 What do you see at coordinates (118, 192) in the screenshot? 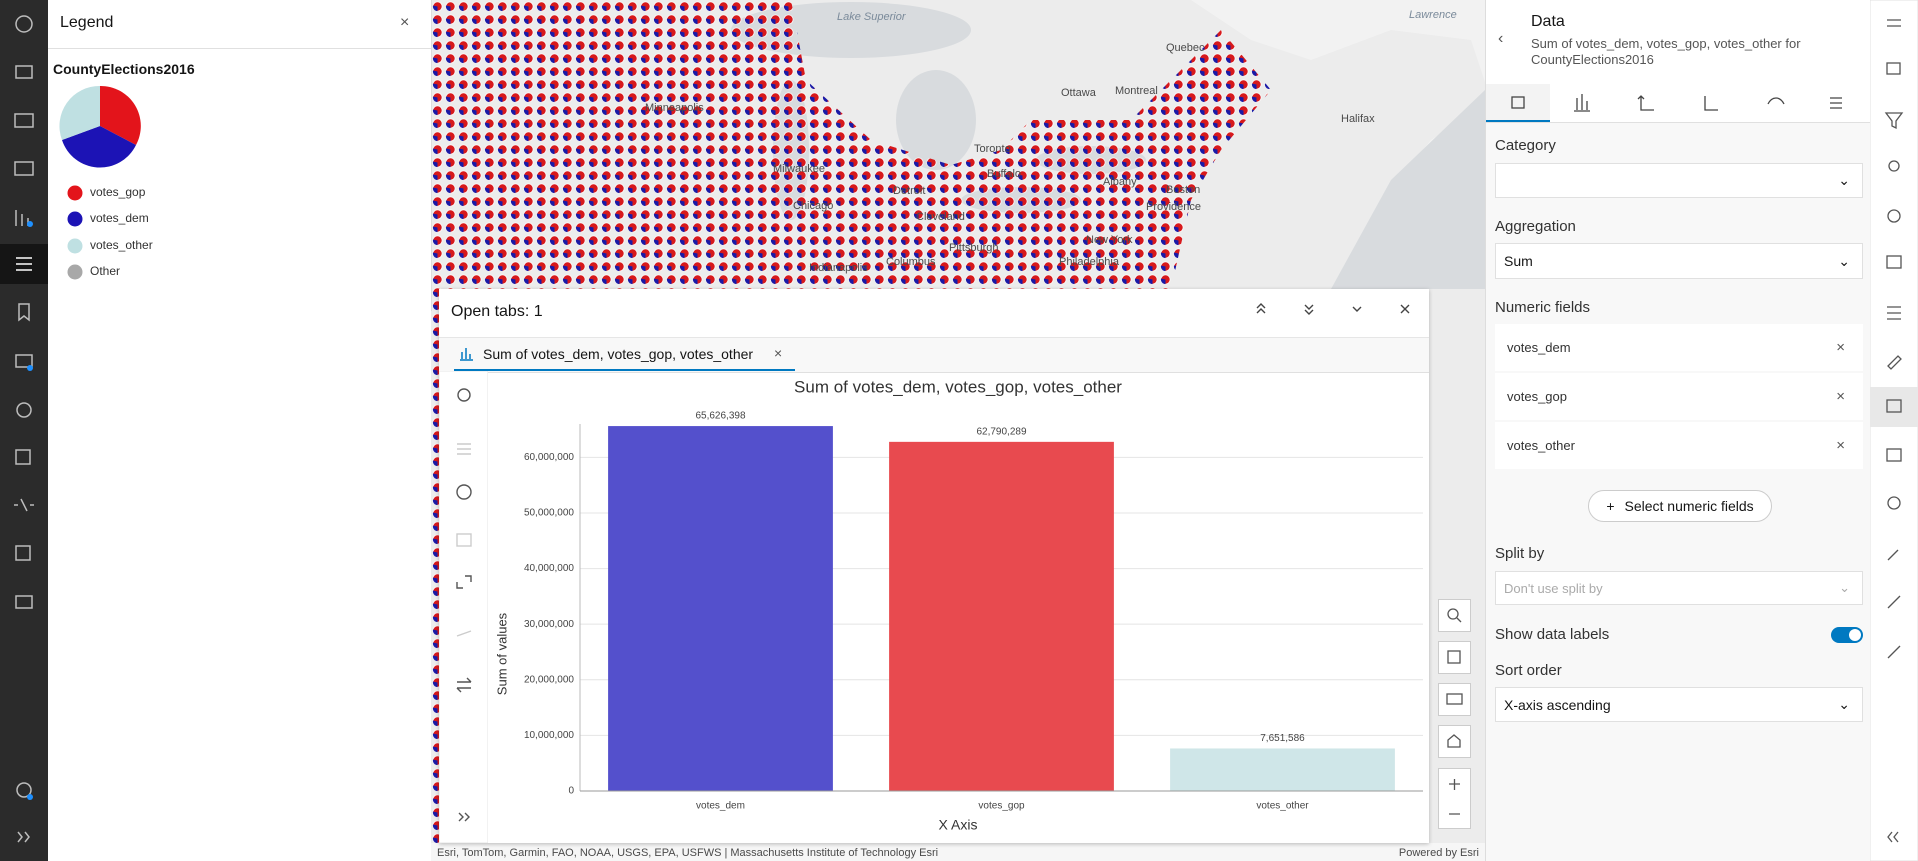
I see `legend-item: votes_gop` at bounding box center [118, 192].